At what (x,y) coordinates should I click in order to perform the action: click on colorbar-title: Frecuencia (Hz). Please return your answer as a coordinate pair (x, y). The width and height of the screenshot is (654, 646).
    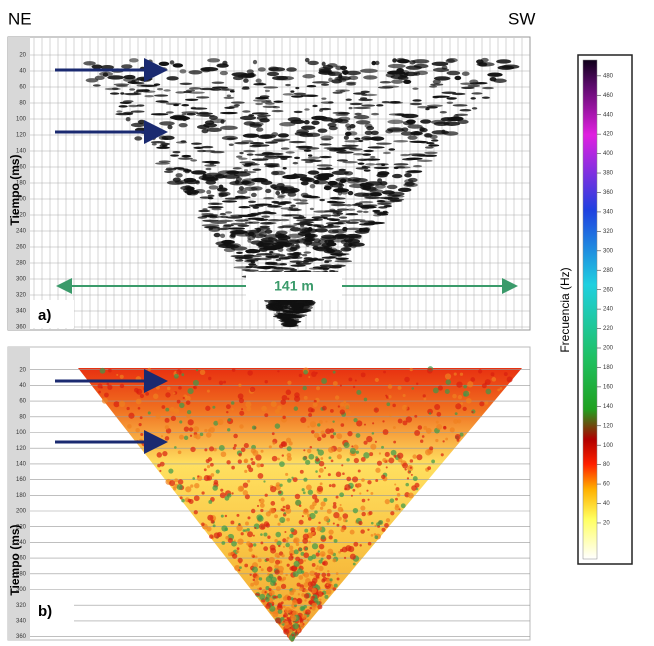
    Looking at the image, I should click on (565, 309).